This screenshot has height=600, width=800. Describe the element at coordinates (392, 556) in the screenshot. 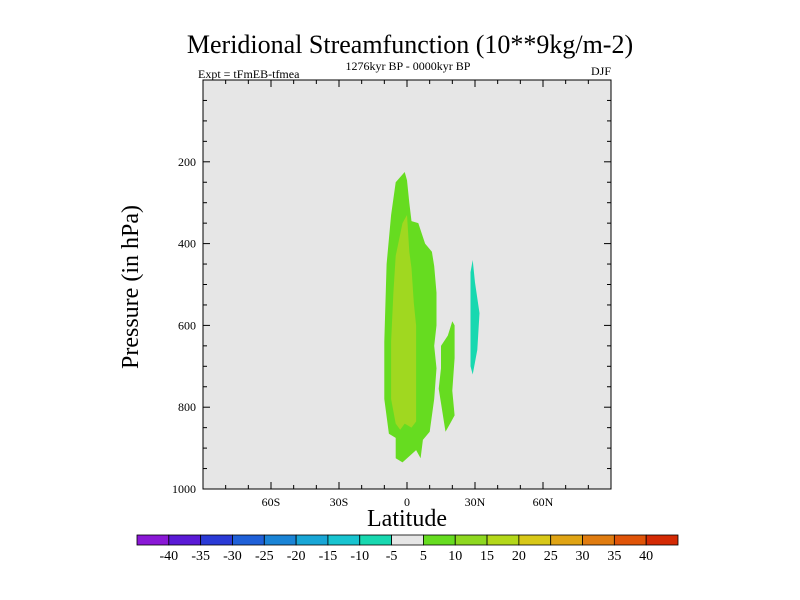

I see `colorbar-label: -5` at that location.